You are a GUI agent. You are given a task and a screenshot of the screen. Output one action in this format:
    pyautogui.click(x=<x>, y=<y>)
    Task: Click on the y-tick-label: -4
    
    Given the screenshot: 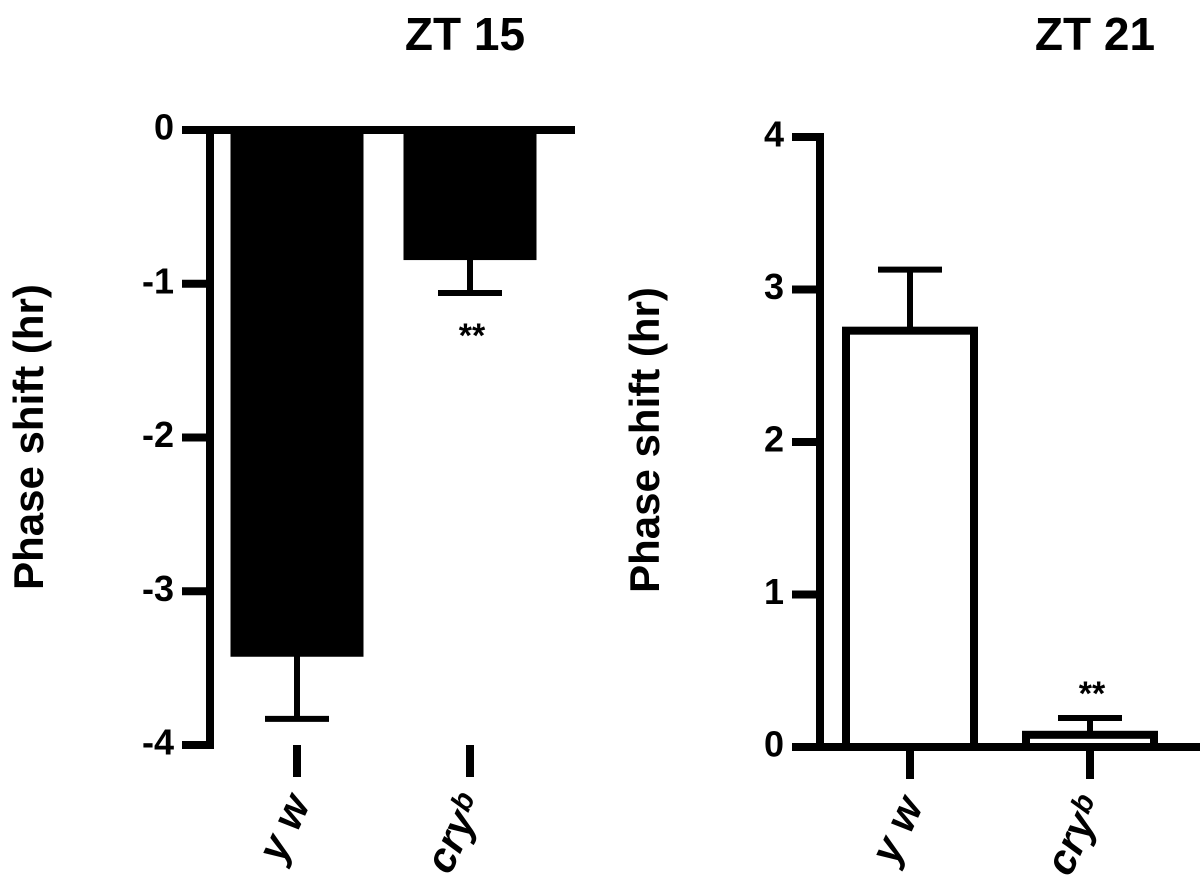 What is the action you would take?
    pyautogui.click(x=158, y=742)
    